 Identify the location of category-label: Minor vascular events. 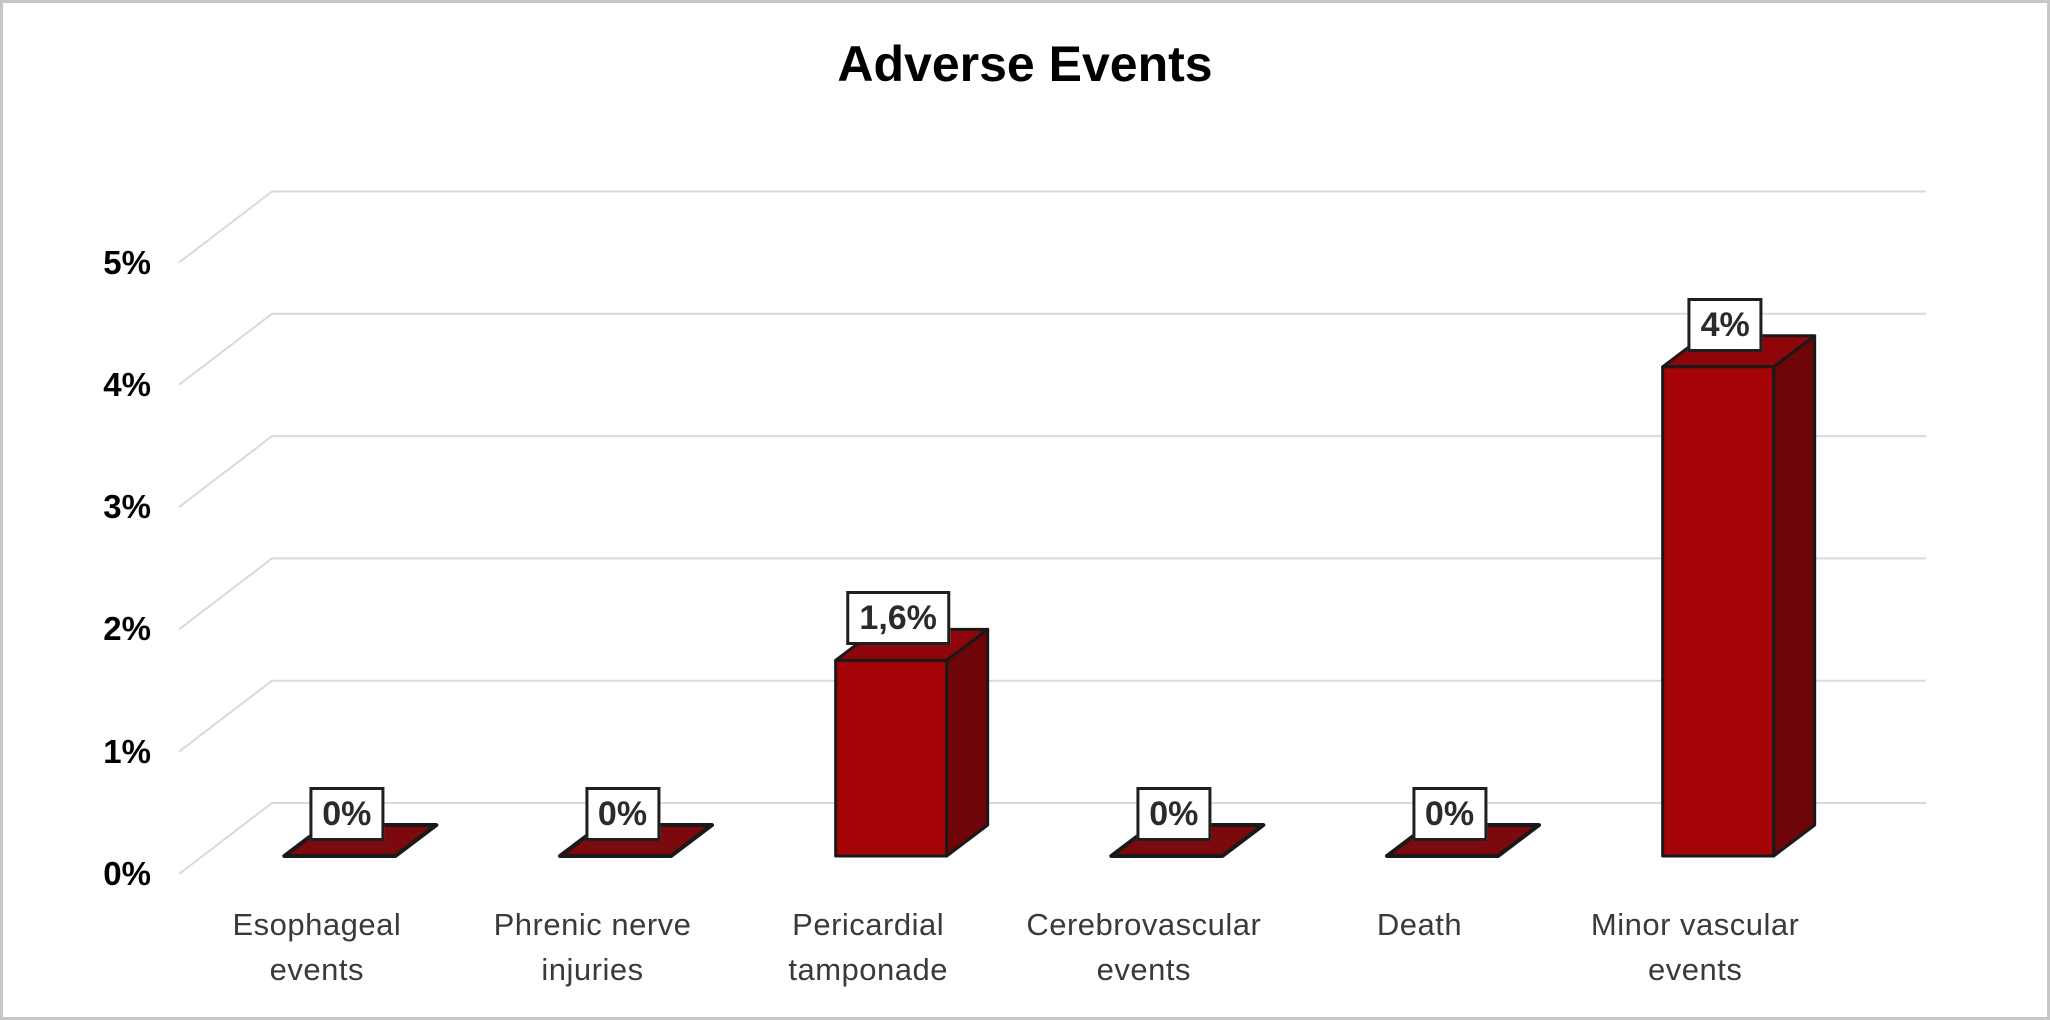
(1695, 947).